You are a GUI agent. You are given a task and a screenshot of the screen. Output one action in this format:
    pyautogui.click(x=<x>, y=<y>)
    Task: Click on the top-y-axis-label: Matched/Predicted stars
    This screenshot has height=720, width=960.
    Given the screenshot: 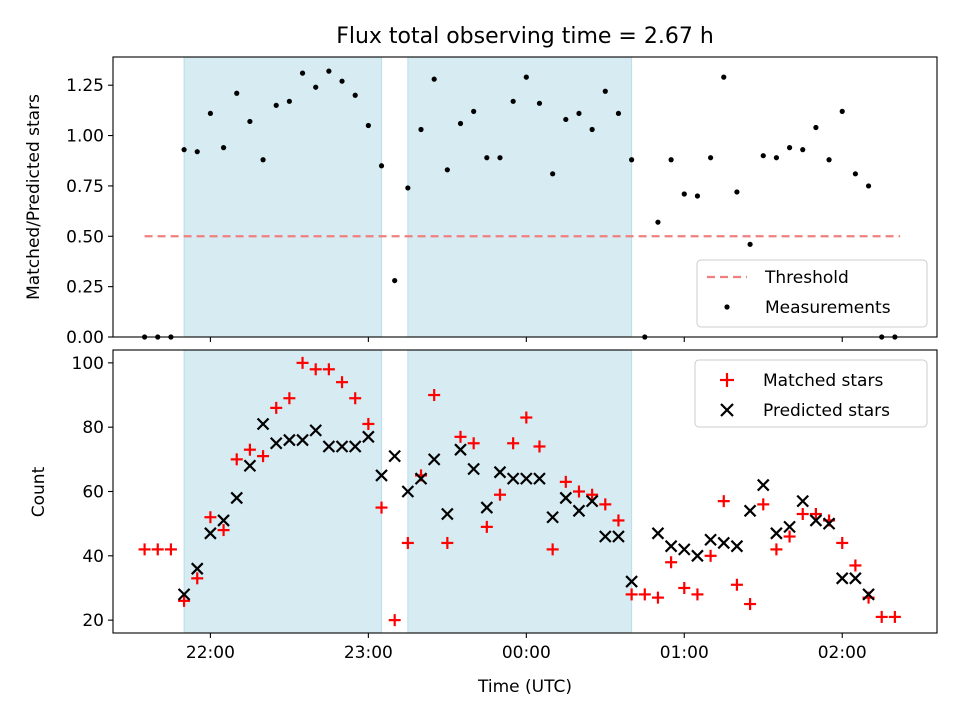 What is the action you would take?
    pyautogui.click(x=34, y=197)
    